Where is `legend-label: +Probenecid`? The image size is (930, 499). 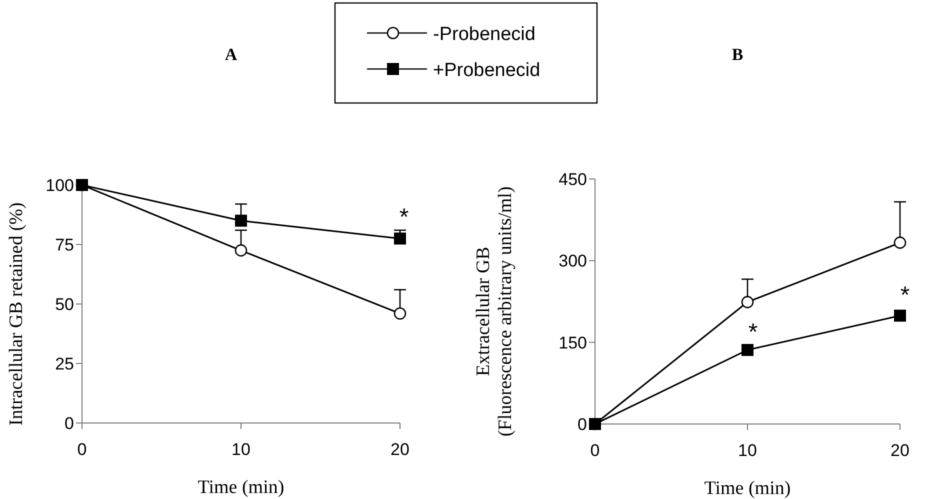 legend-label: +Probenecid is located at coordinates (486, 70).